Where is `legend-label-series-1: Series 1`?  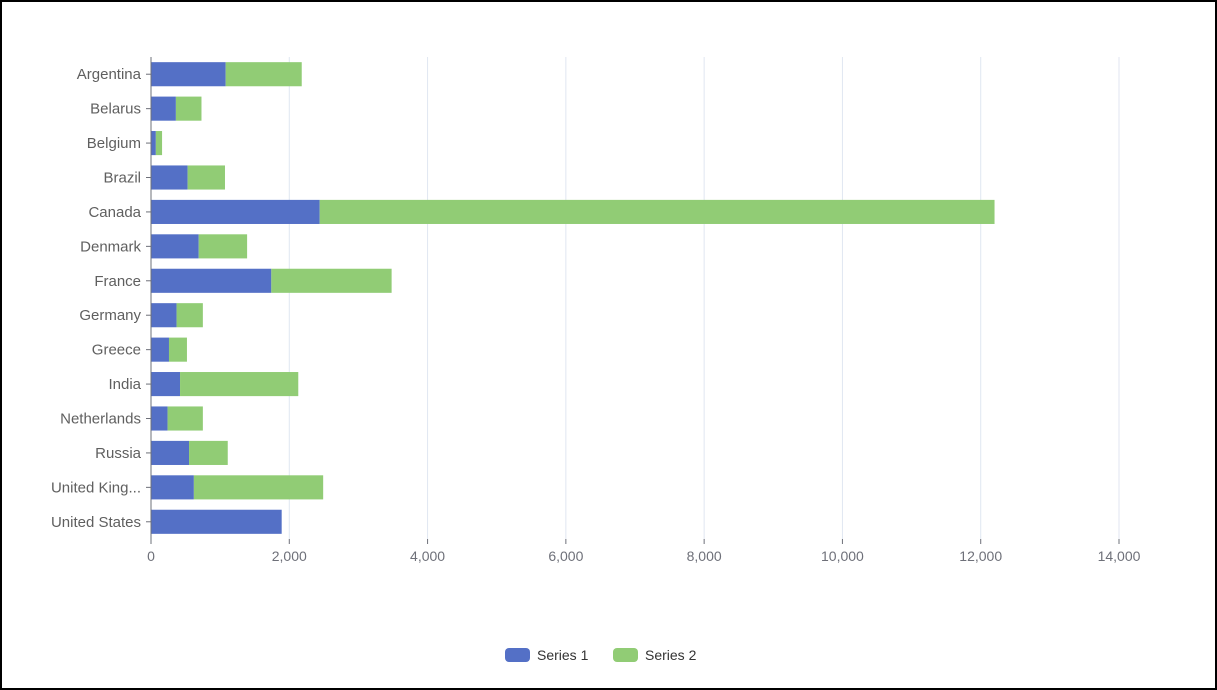 legend-label-series-1: Series 1 is located at coordinates (563, 655).